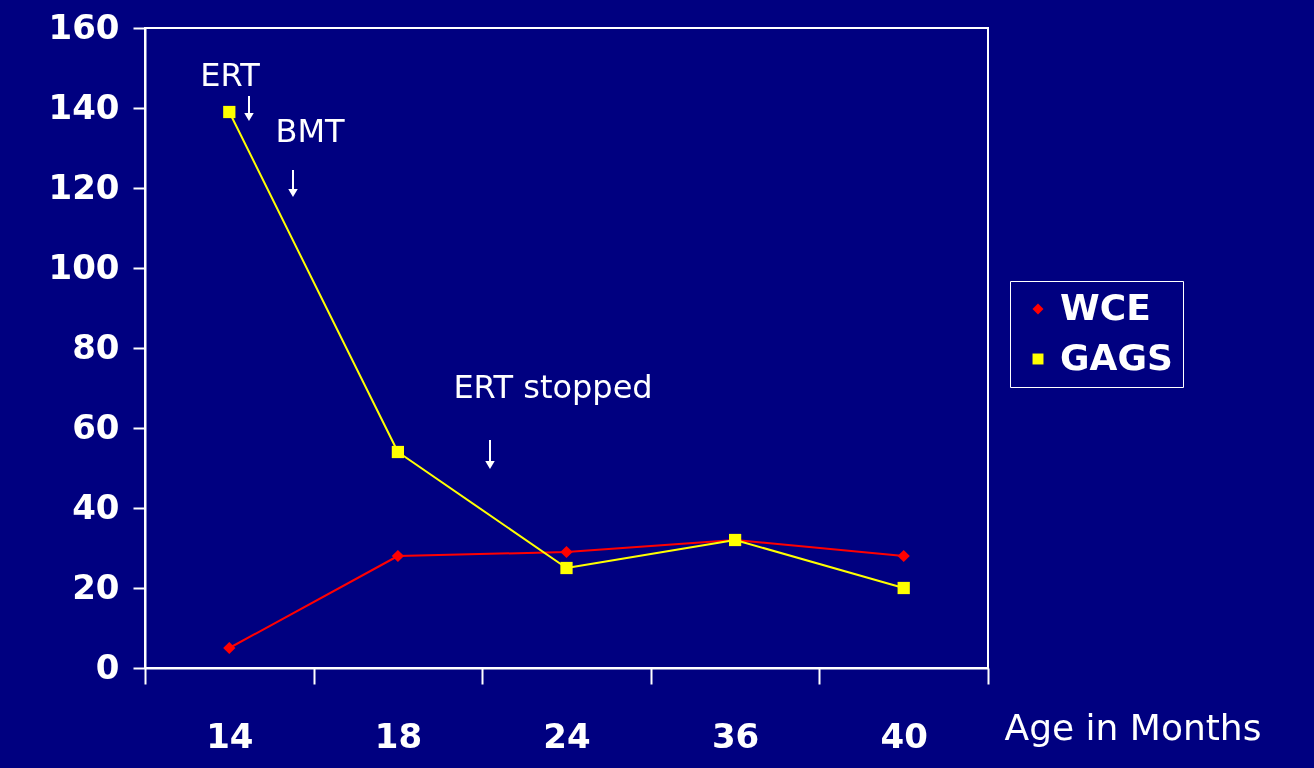 The image size is (1314, 768). What do you see at coordinates (310, 131) in the screenshot?
I see `annotation: BMT` at bounding box center [310, 131].